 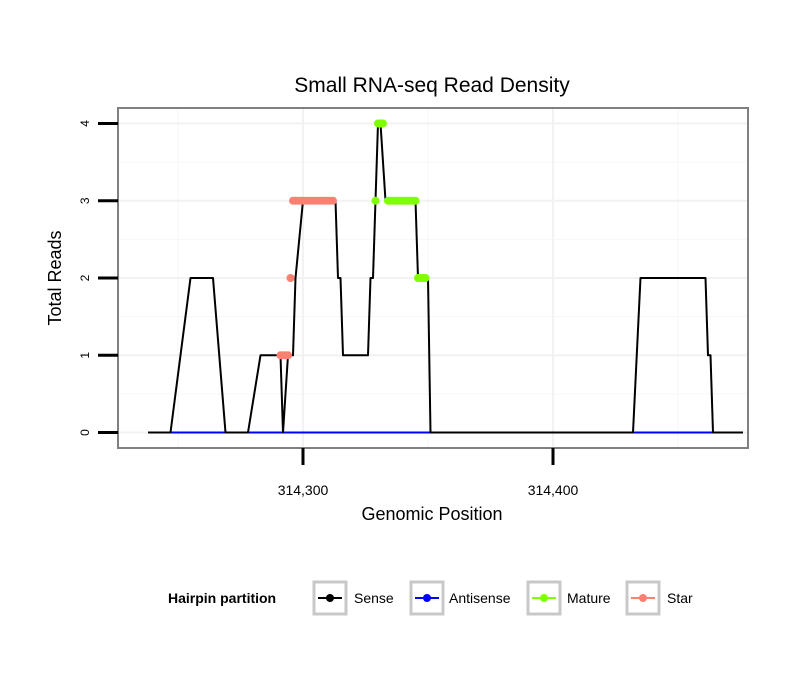 I want to click on legend-item-mature: Mature, so click(x=568, y=598).